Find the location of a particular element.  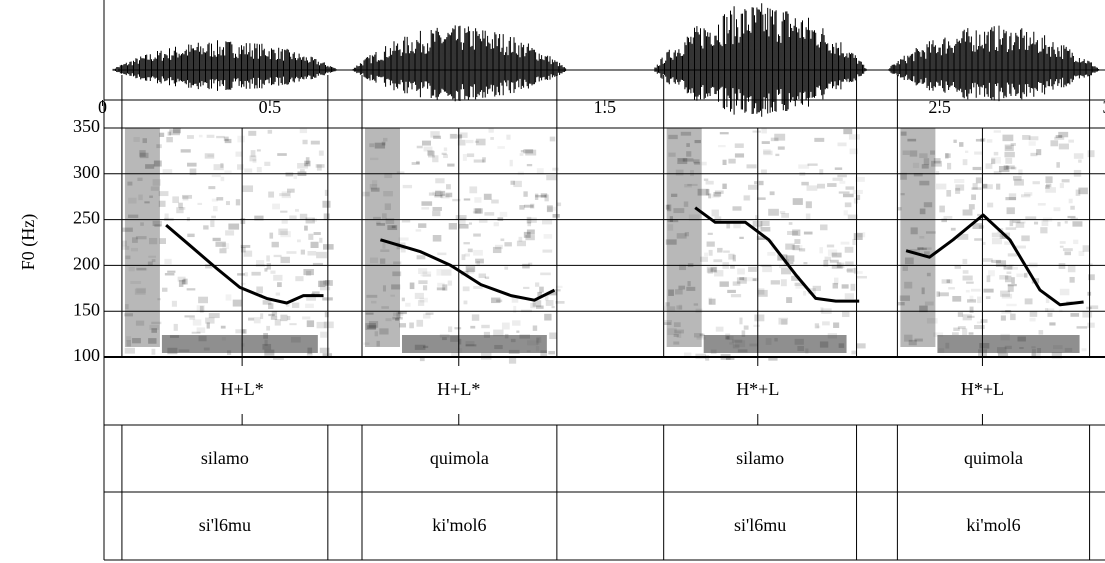

fricative-noise is located at coordinates (382, 237).